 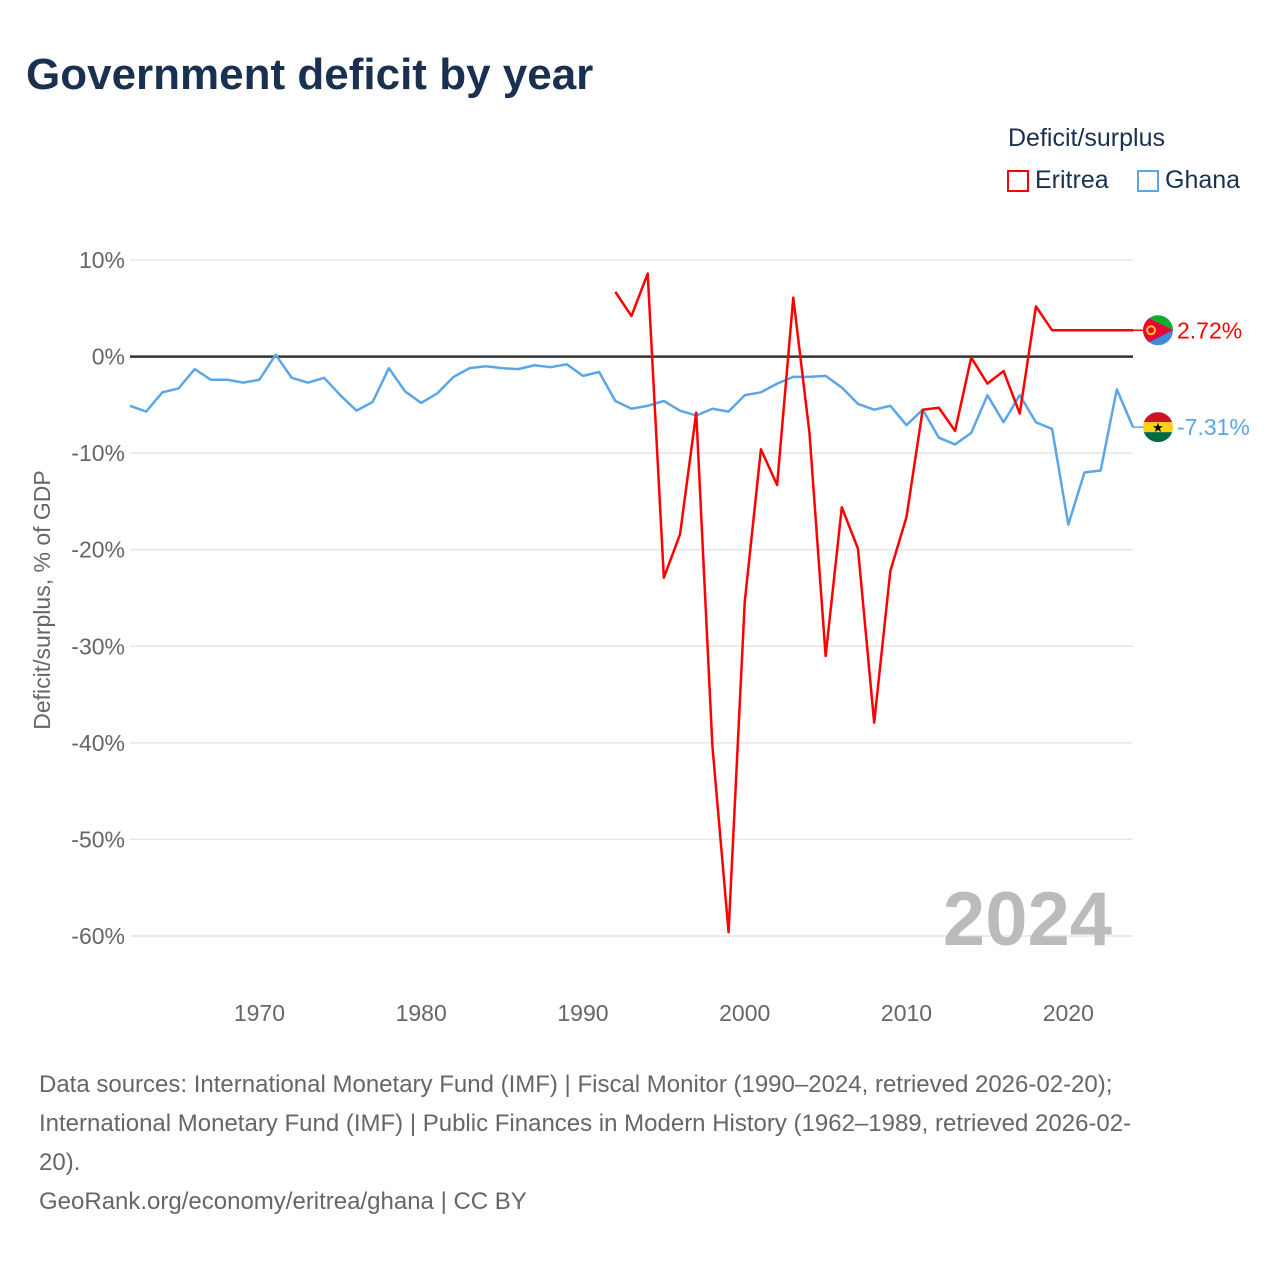 What do you see at coordinates (582, 1013) in the screenshot?
I see `x-tick-label: 1990` at bounding box center [582, 1013].